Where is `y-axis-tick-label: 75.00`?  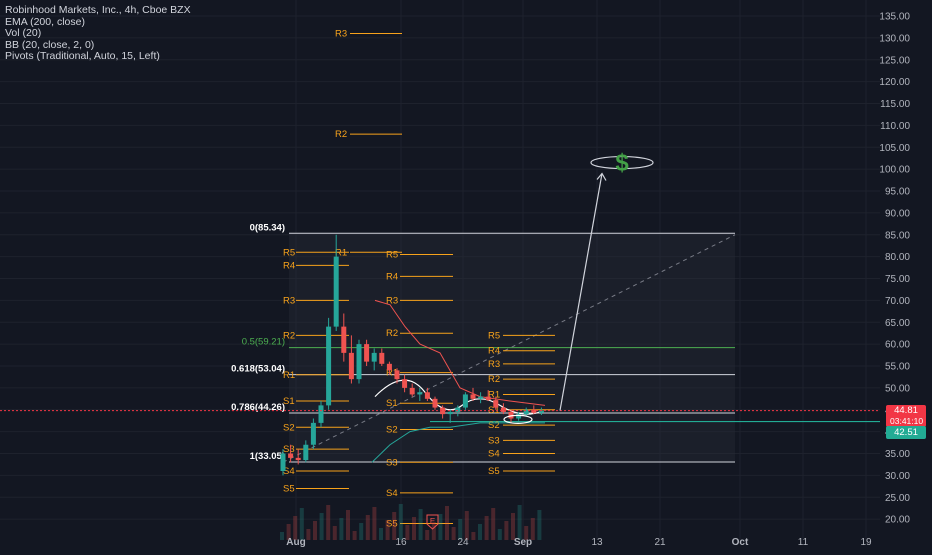 y-axis-tick-label: 75.00 is located at coordinates (897, 279).